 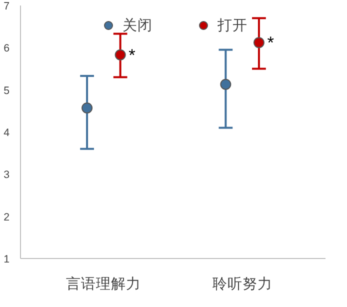 I want to click on y-tick-label: 7, so click(x=7, y=6).